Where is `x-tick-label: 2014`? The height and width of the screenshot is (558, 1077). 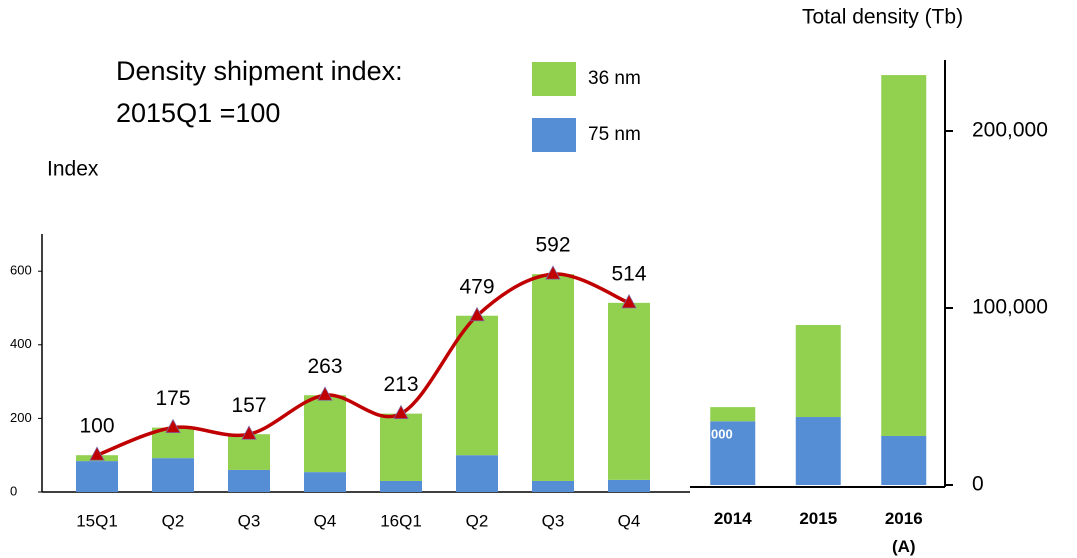 x-tick-label: 2014 is located at coordinates (732, 518).